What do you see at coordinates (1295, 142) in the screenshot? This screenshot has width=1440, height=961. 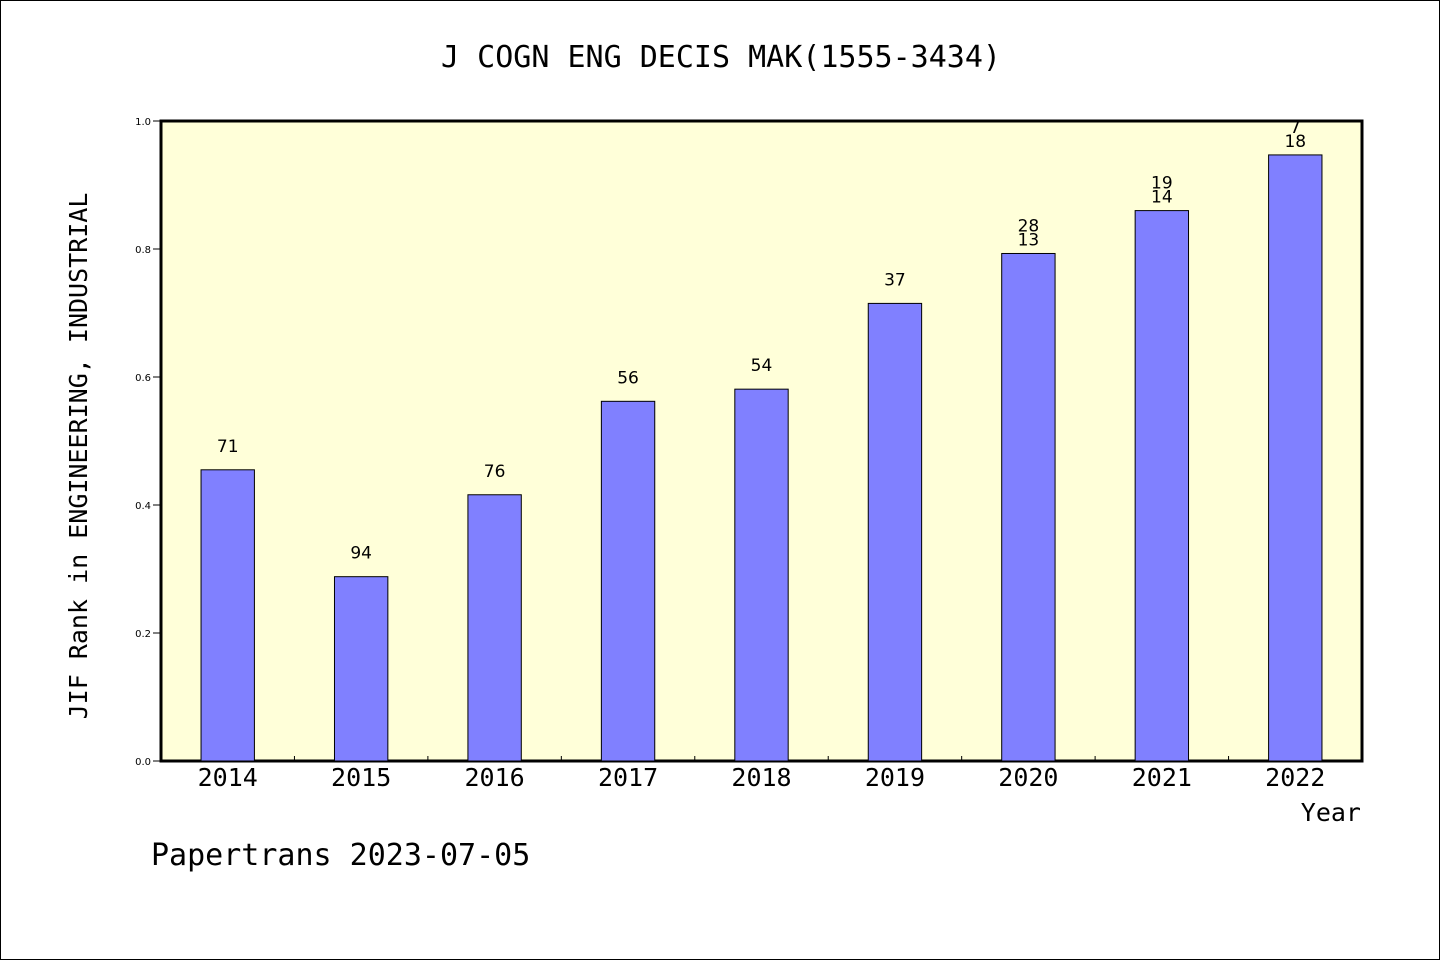 I see `bar-data-label: 18` at bounding box center [1295, 142].